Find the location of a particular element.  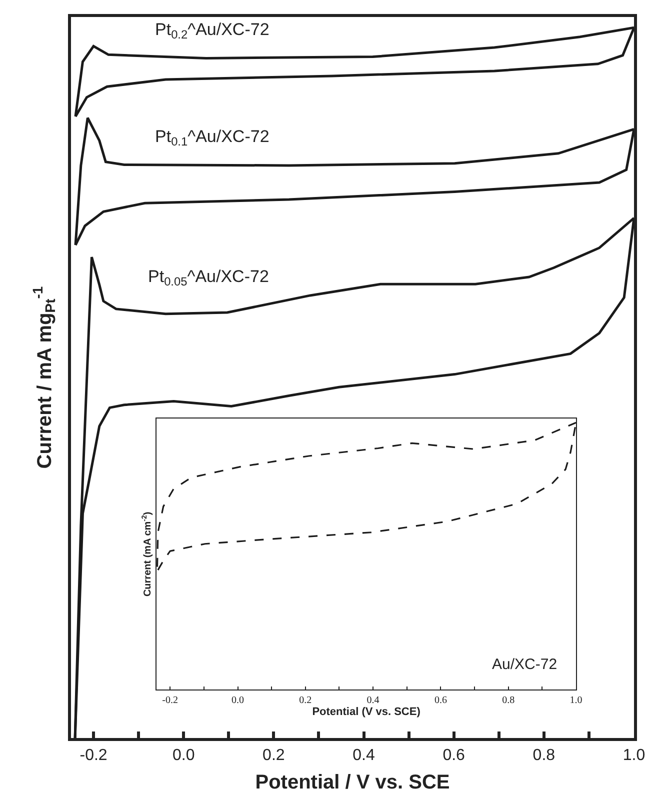

series-label: Pt$_{0.05}$^Au/XC-72 is located at coordinates (208, 278).